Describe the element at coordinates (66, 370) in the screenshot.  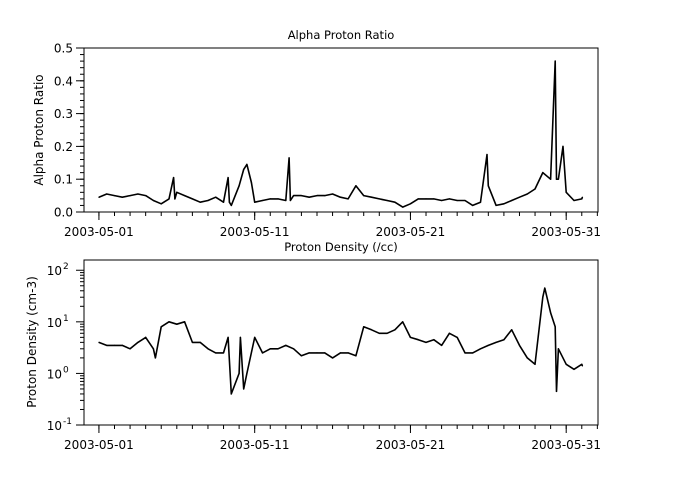
I see `y-tick-exponent: 0` at that location.